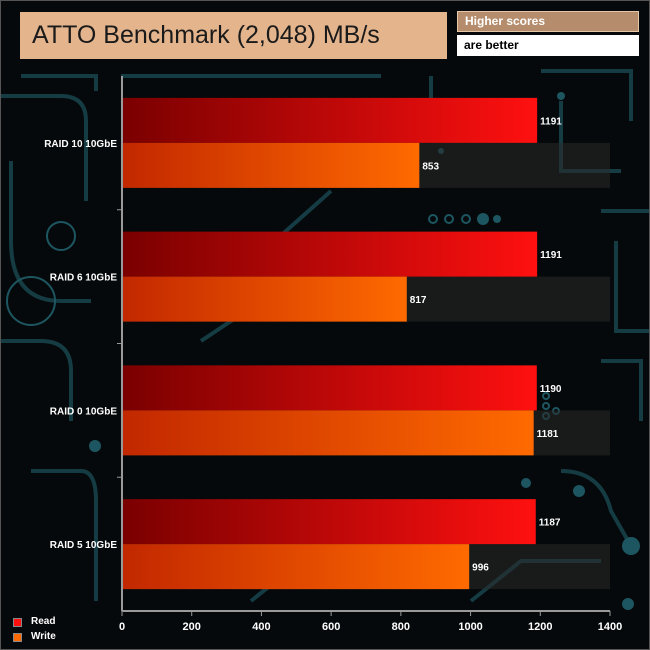  I want to click on x-tick-label: 400, so click(261, 627).